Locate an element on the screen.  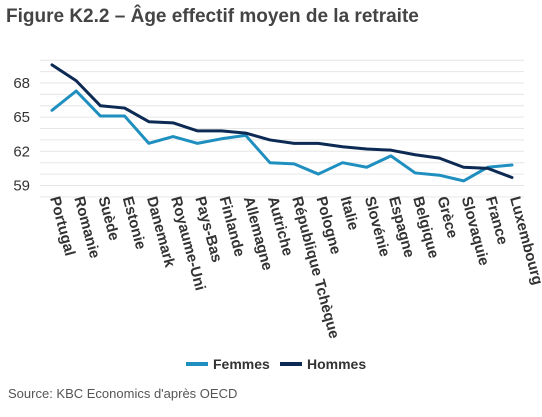
y-tick-label: 68 is located at coordinates (21, 83).